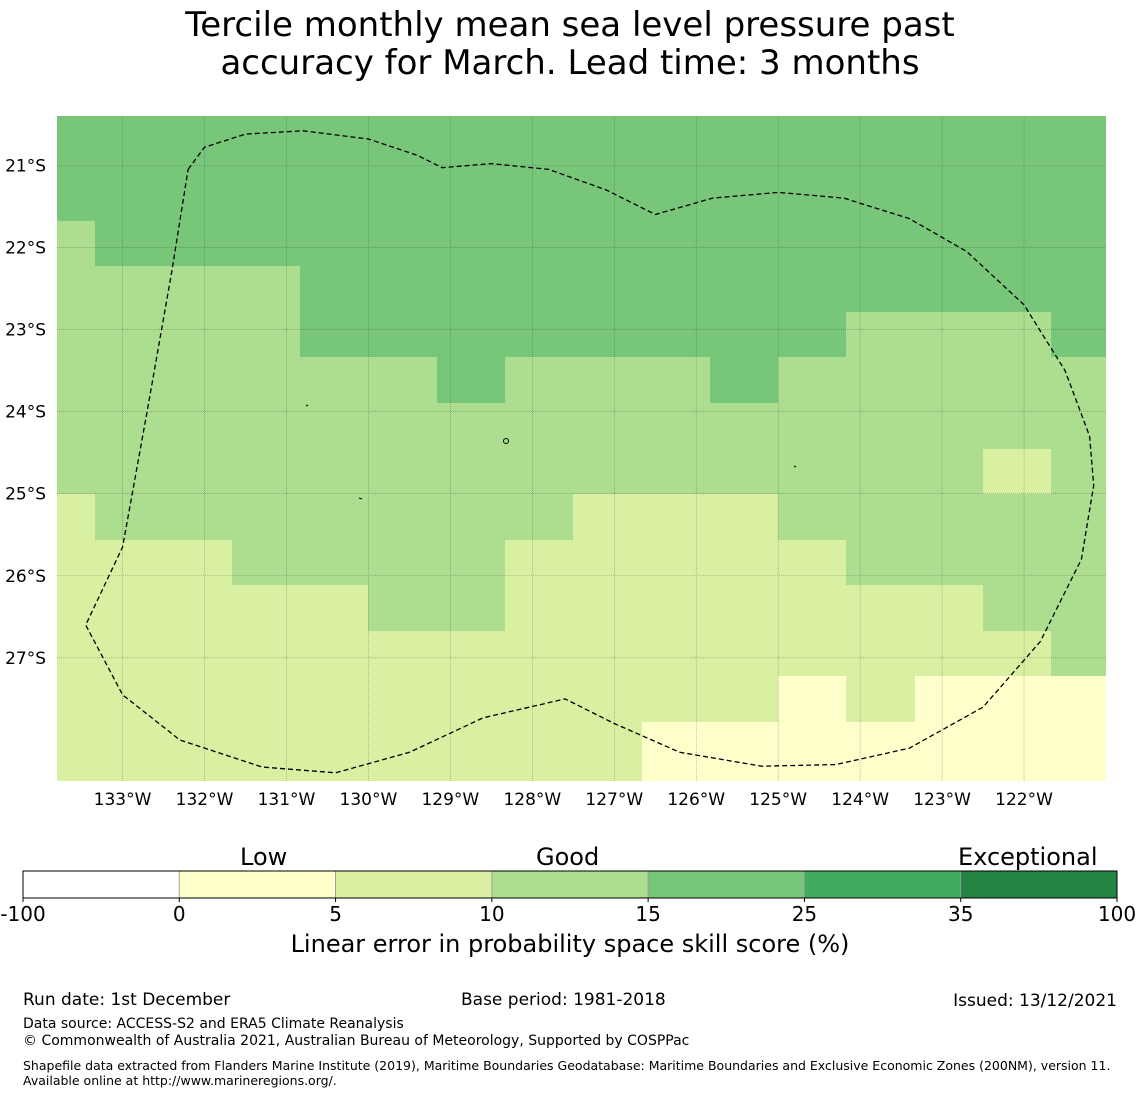 This screenshot has width=1140, height=1095. I want to click on latitude-label: 25°S, so click(25, 495).